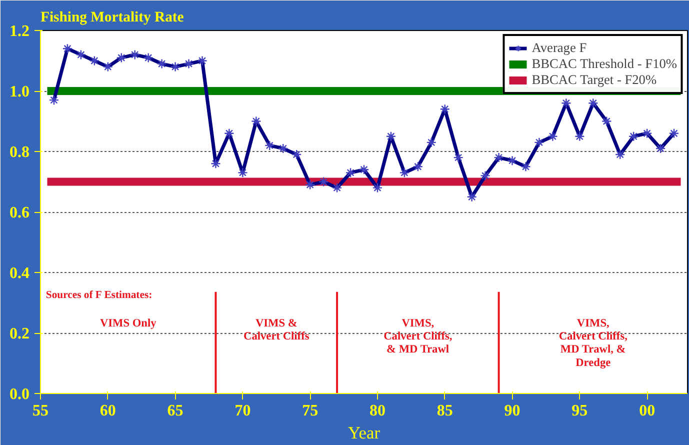 This screenshot has width=689, height=445. Describe the element at coordinates (604, 64) in the screenshot. I see `legend-label: BBCAC Threshold - F10%` at that location.